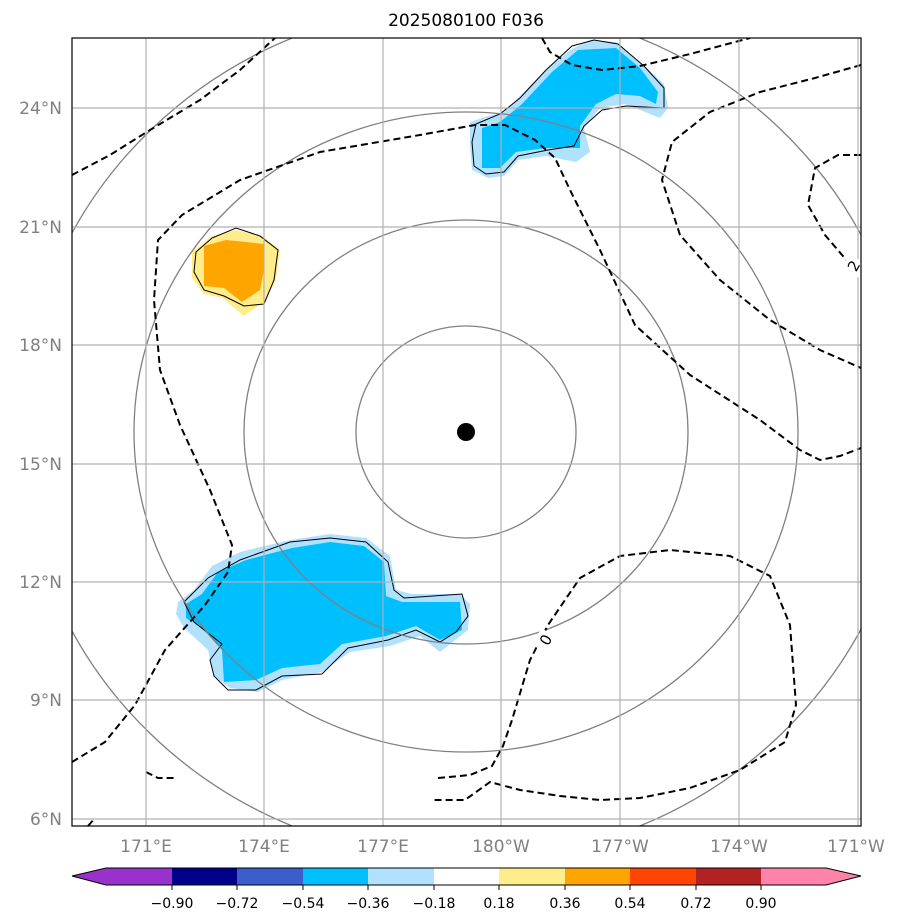 The height and width of the screenshot is (924, 902). Describe the element at coordinates (466, 21) in the screenshot. I see `map-title: 2025080100 F036` at that location.